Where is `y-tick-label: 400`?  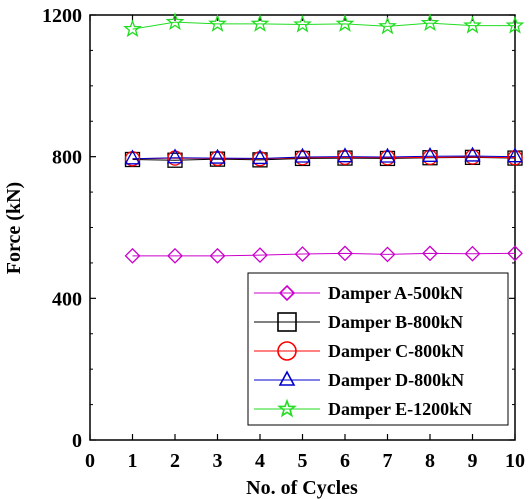
y-tick-label: 400 is located at coordinates (67, 299).